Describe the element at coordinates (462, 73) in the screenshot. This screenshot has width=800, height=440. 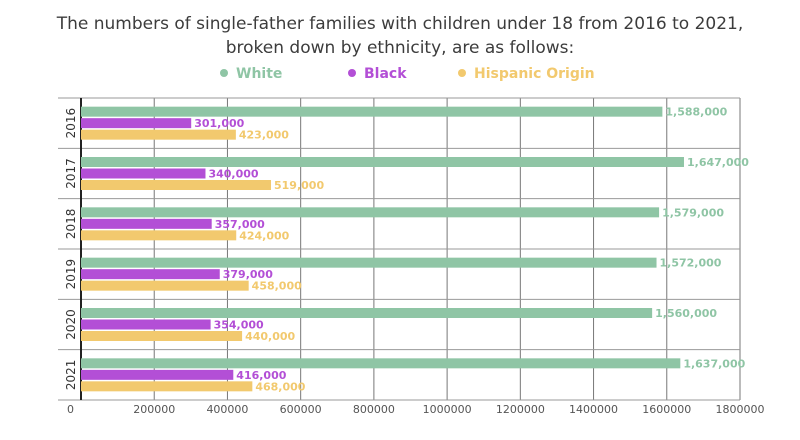
I see `legend-swatch-hispanic` at that location.